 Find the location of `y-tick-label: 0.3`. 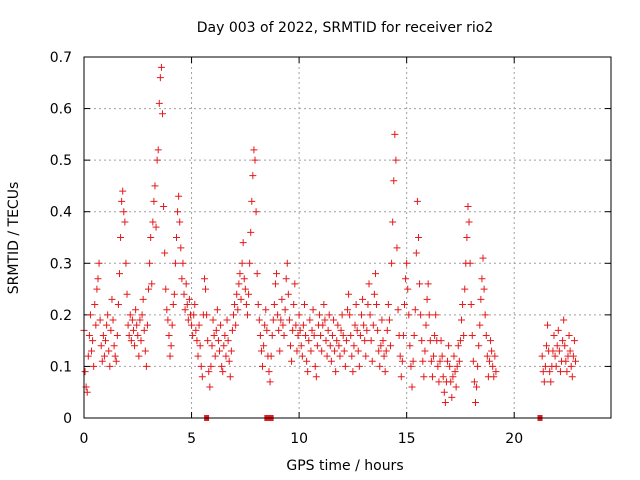

y-tick-label: 0.3 is located at coordinates (61, 264).